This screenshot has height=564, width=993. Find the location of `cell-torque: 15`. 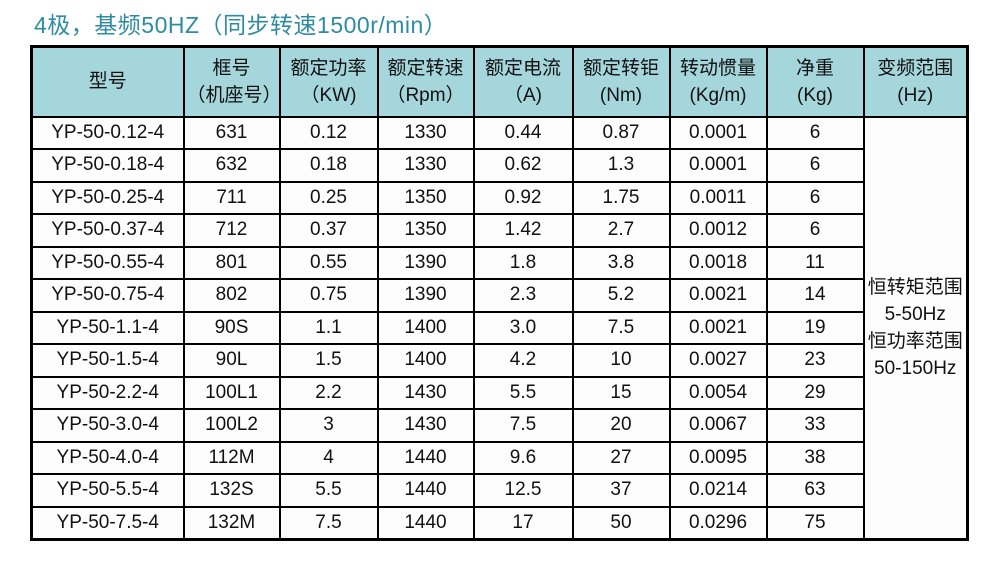

cell-torque: 15 is located at coordinates (621, 392).